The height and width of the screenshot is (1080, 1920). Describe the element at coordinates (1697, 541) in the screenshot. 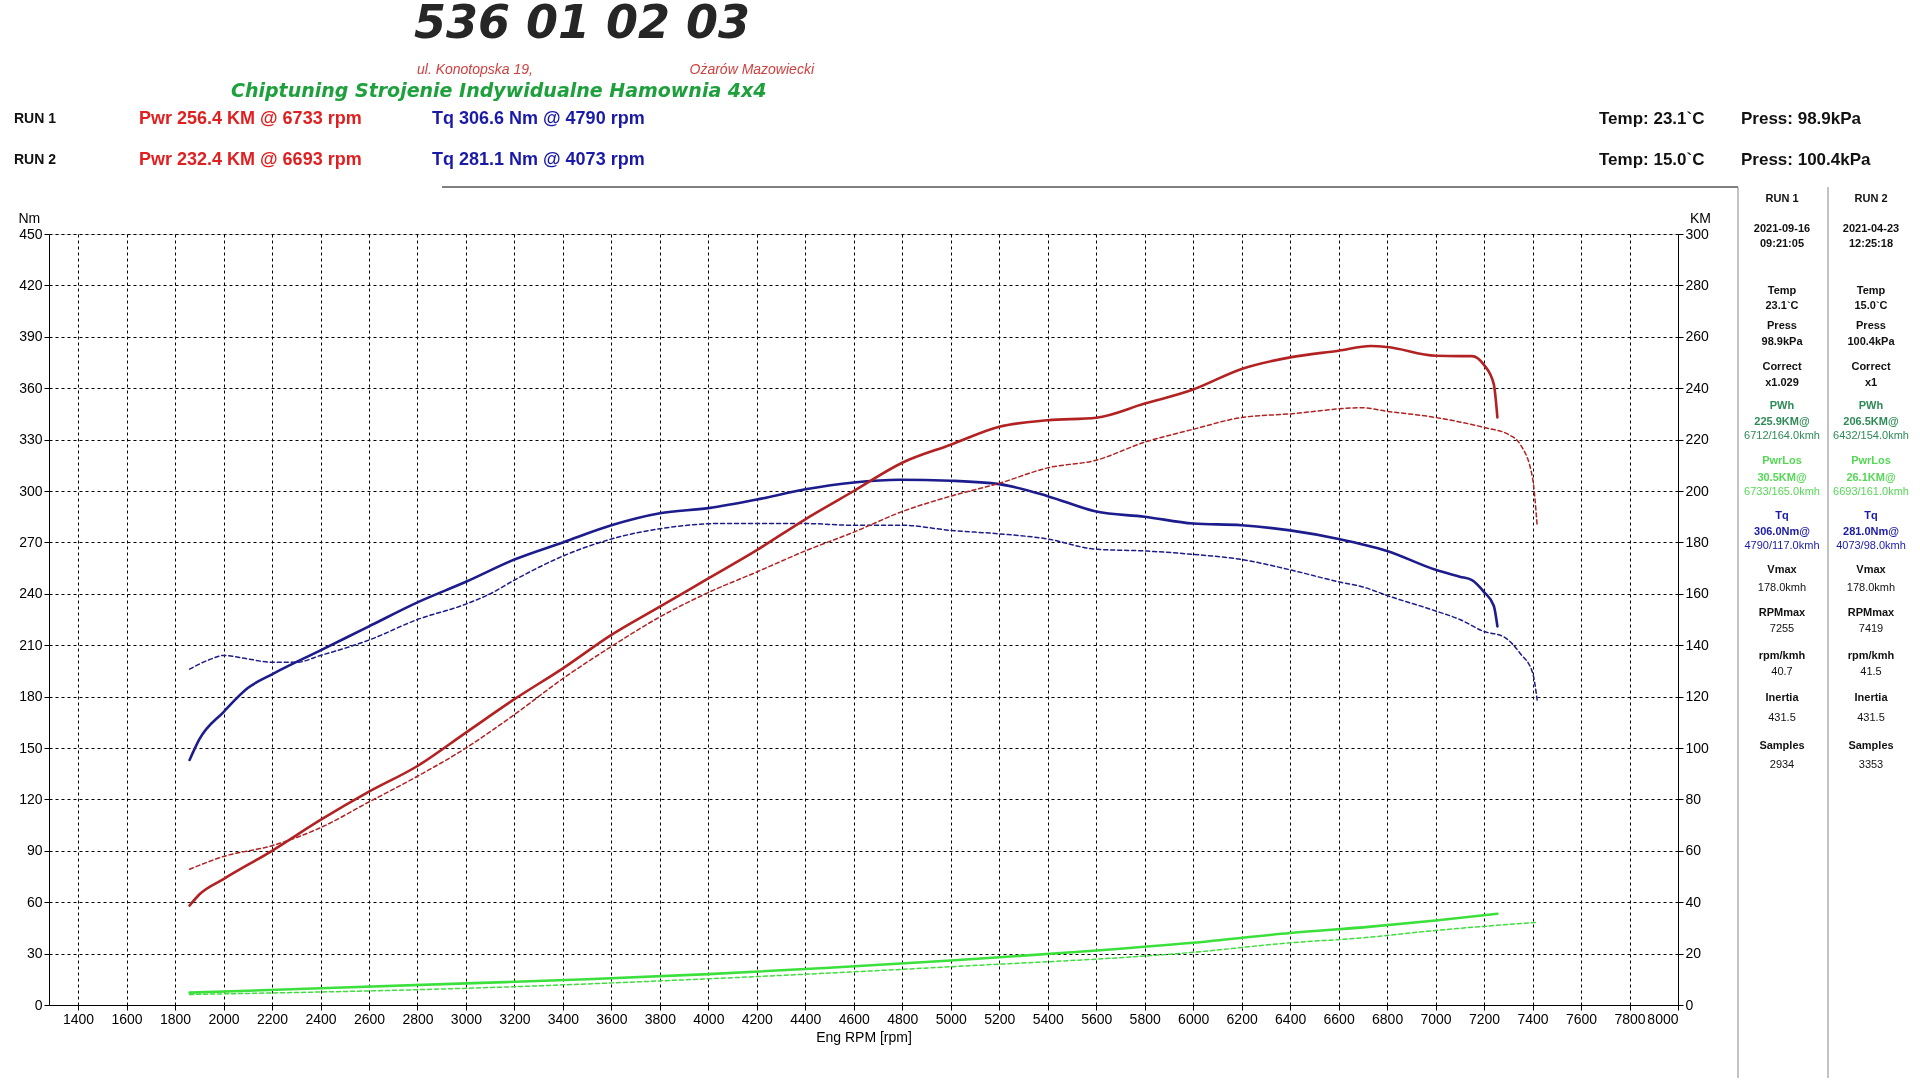

I see `y2-tick-label: 180` at that location.